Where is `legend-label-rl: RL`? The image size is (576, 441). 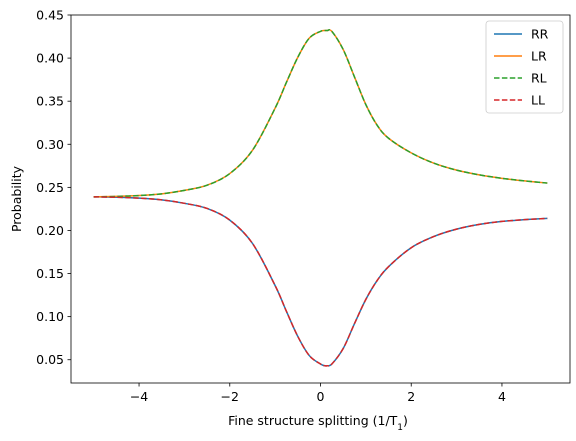
legend-label-rl: RL is located at coordinates (539, 78).